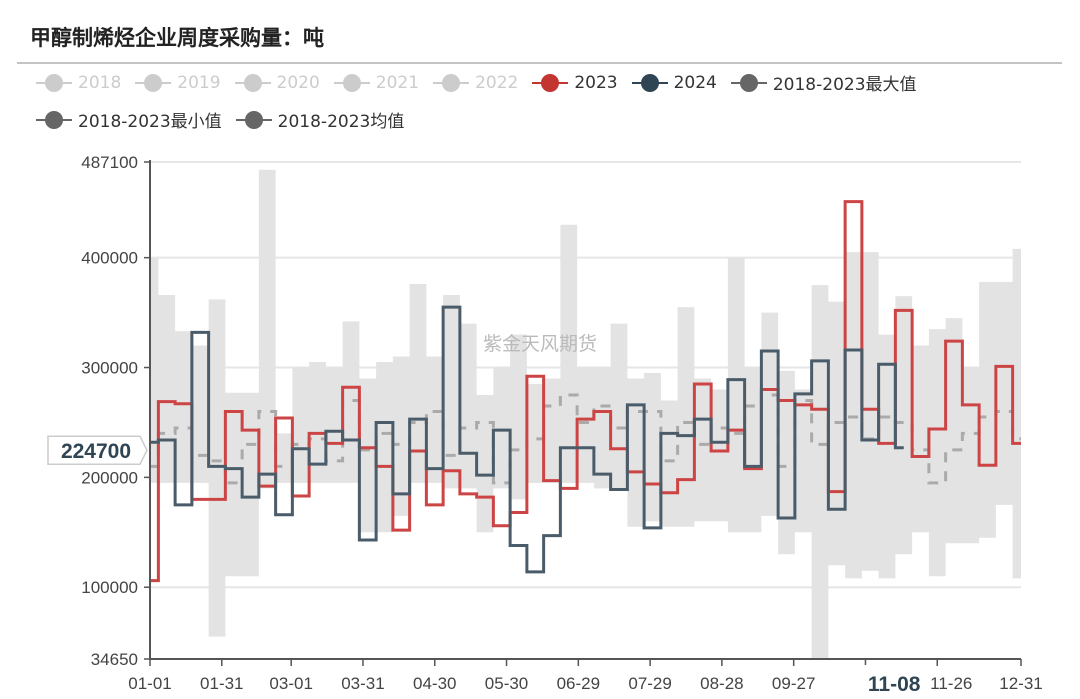  I want to click on x-pointer-label-bg, so click(894, 682).